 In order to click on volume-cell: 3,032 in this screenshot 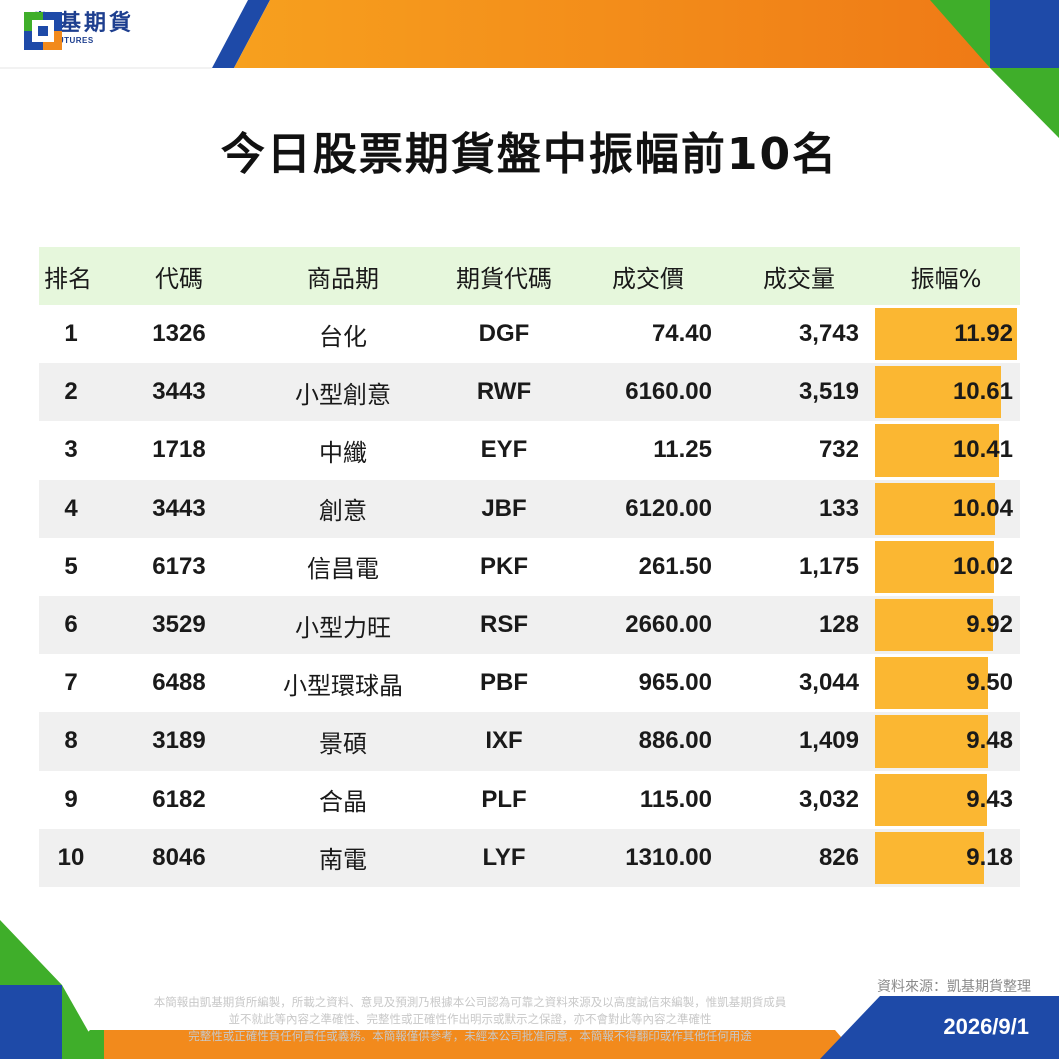, I will do `click(828, 799)`.